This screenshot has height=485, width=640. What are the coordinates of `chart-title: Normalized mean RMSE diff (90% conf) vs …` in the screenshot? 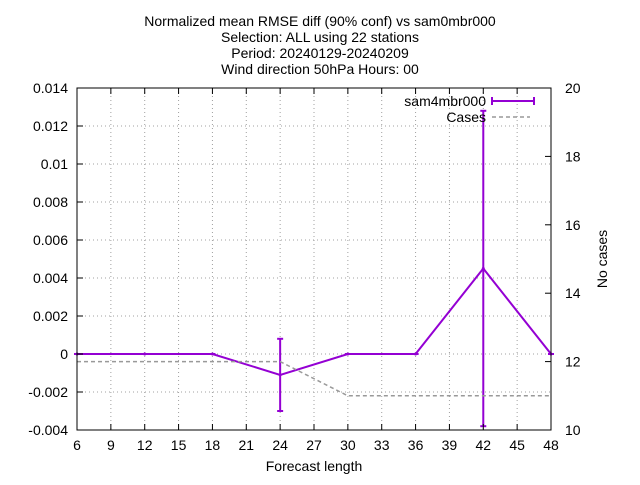 It's located at (320, 45).